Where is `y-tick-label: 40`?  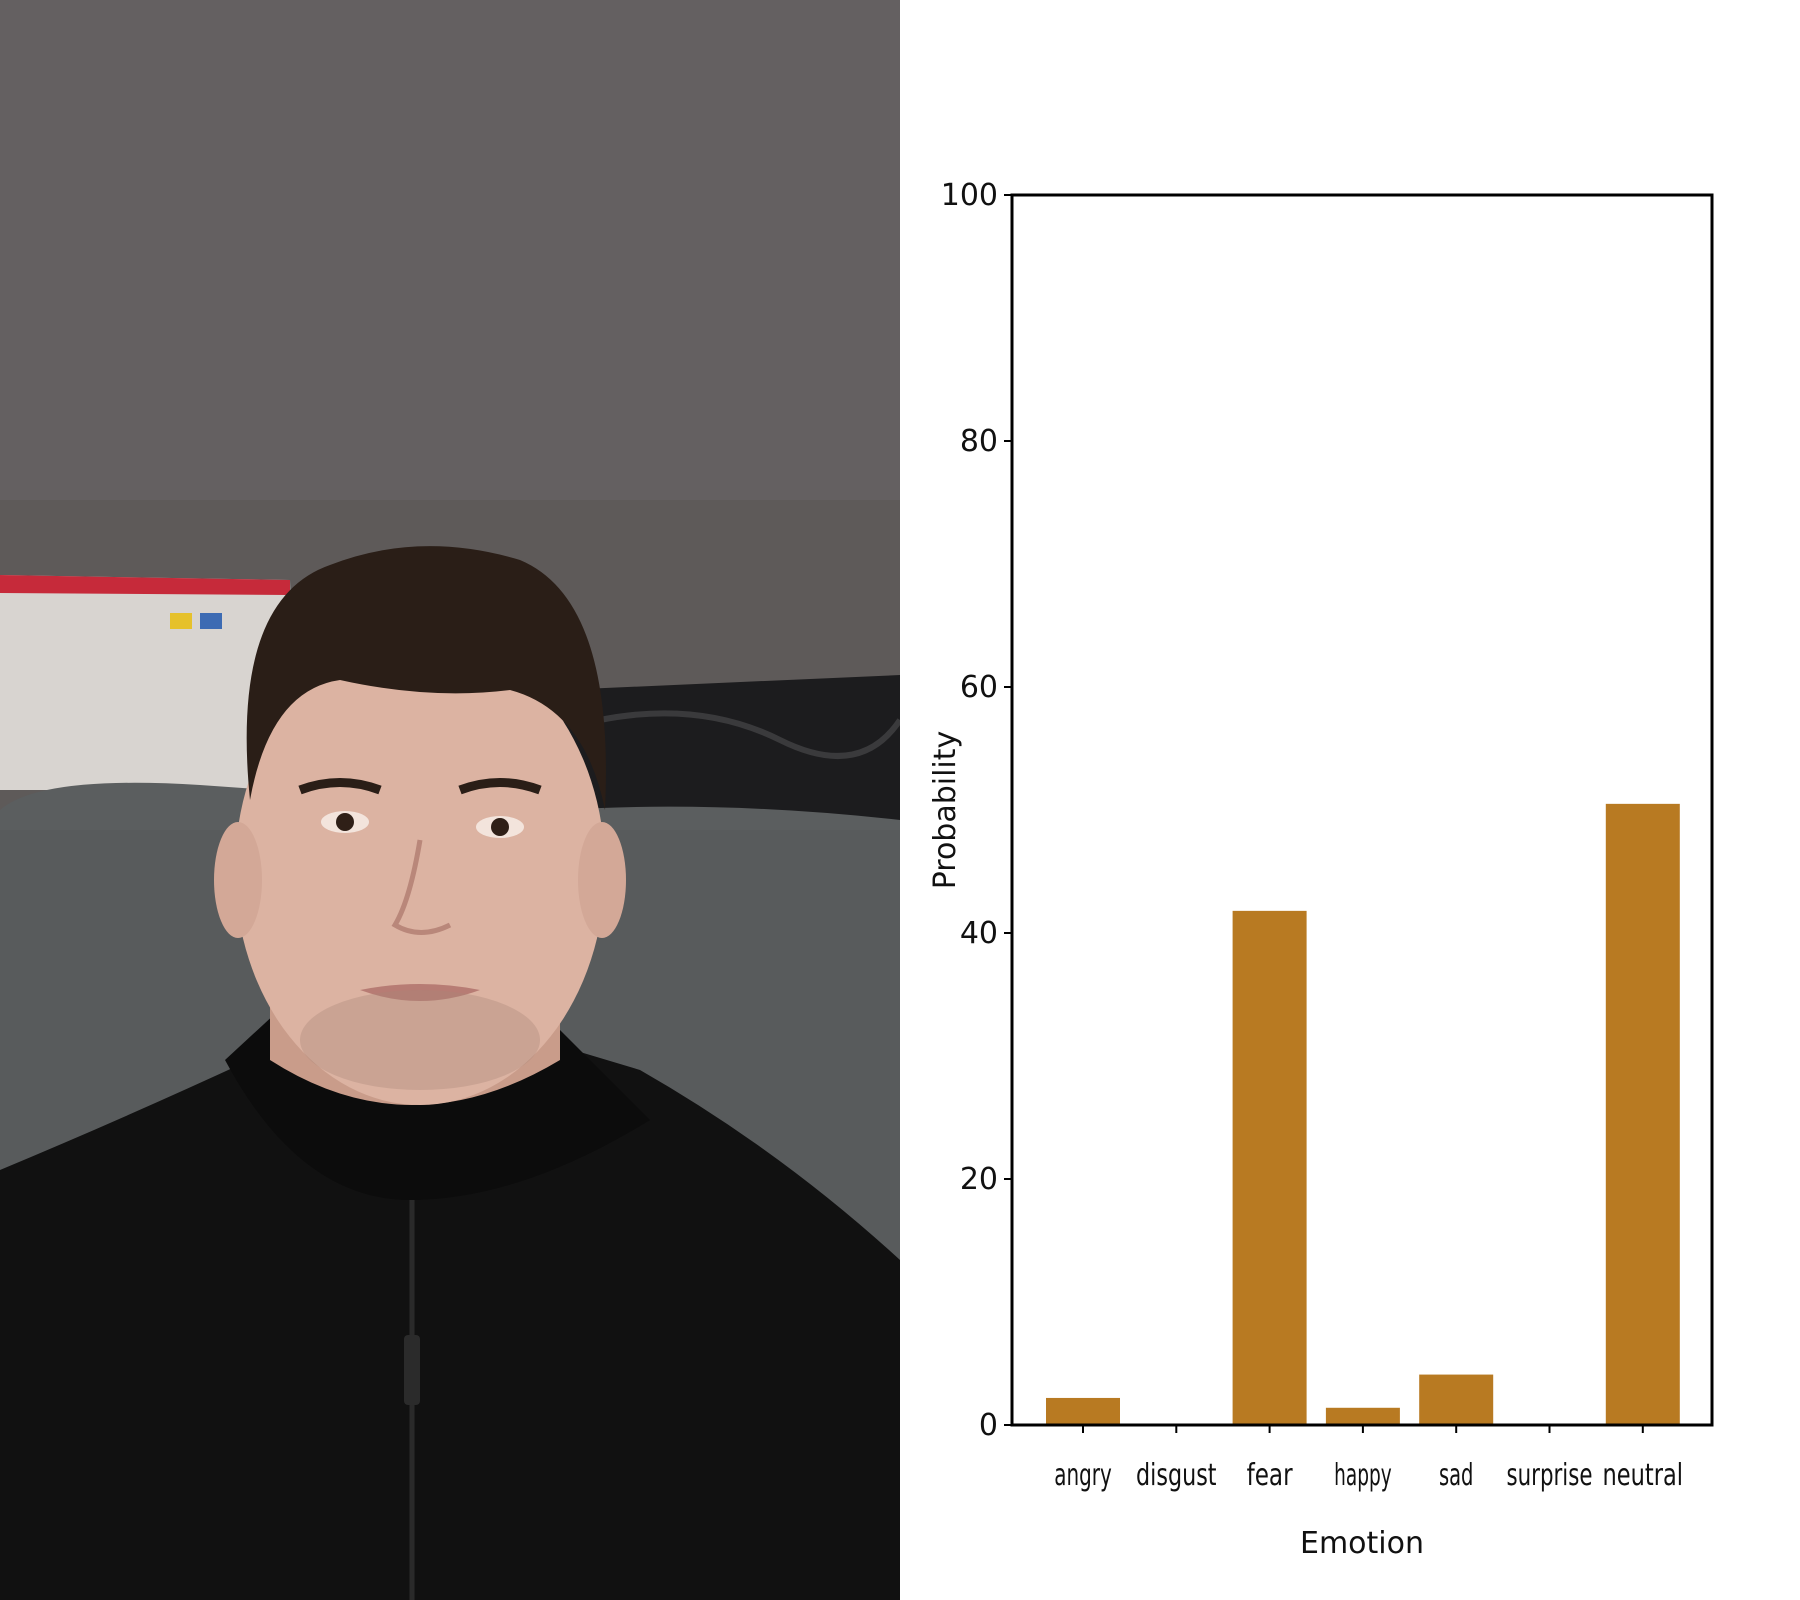
y-tick-label: 40 is located at coordinates (979, 933).